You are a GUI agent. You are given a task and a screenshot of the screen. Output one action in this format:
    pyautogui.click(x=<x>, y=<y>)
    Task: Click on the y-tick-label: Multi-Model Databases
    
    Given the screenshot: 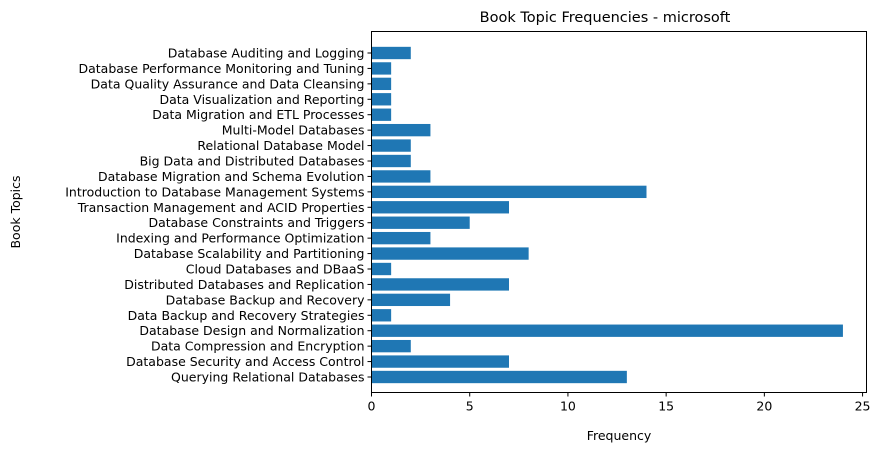 What is the action you would take?
    pyautogui.click(x=293, y=130)
    